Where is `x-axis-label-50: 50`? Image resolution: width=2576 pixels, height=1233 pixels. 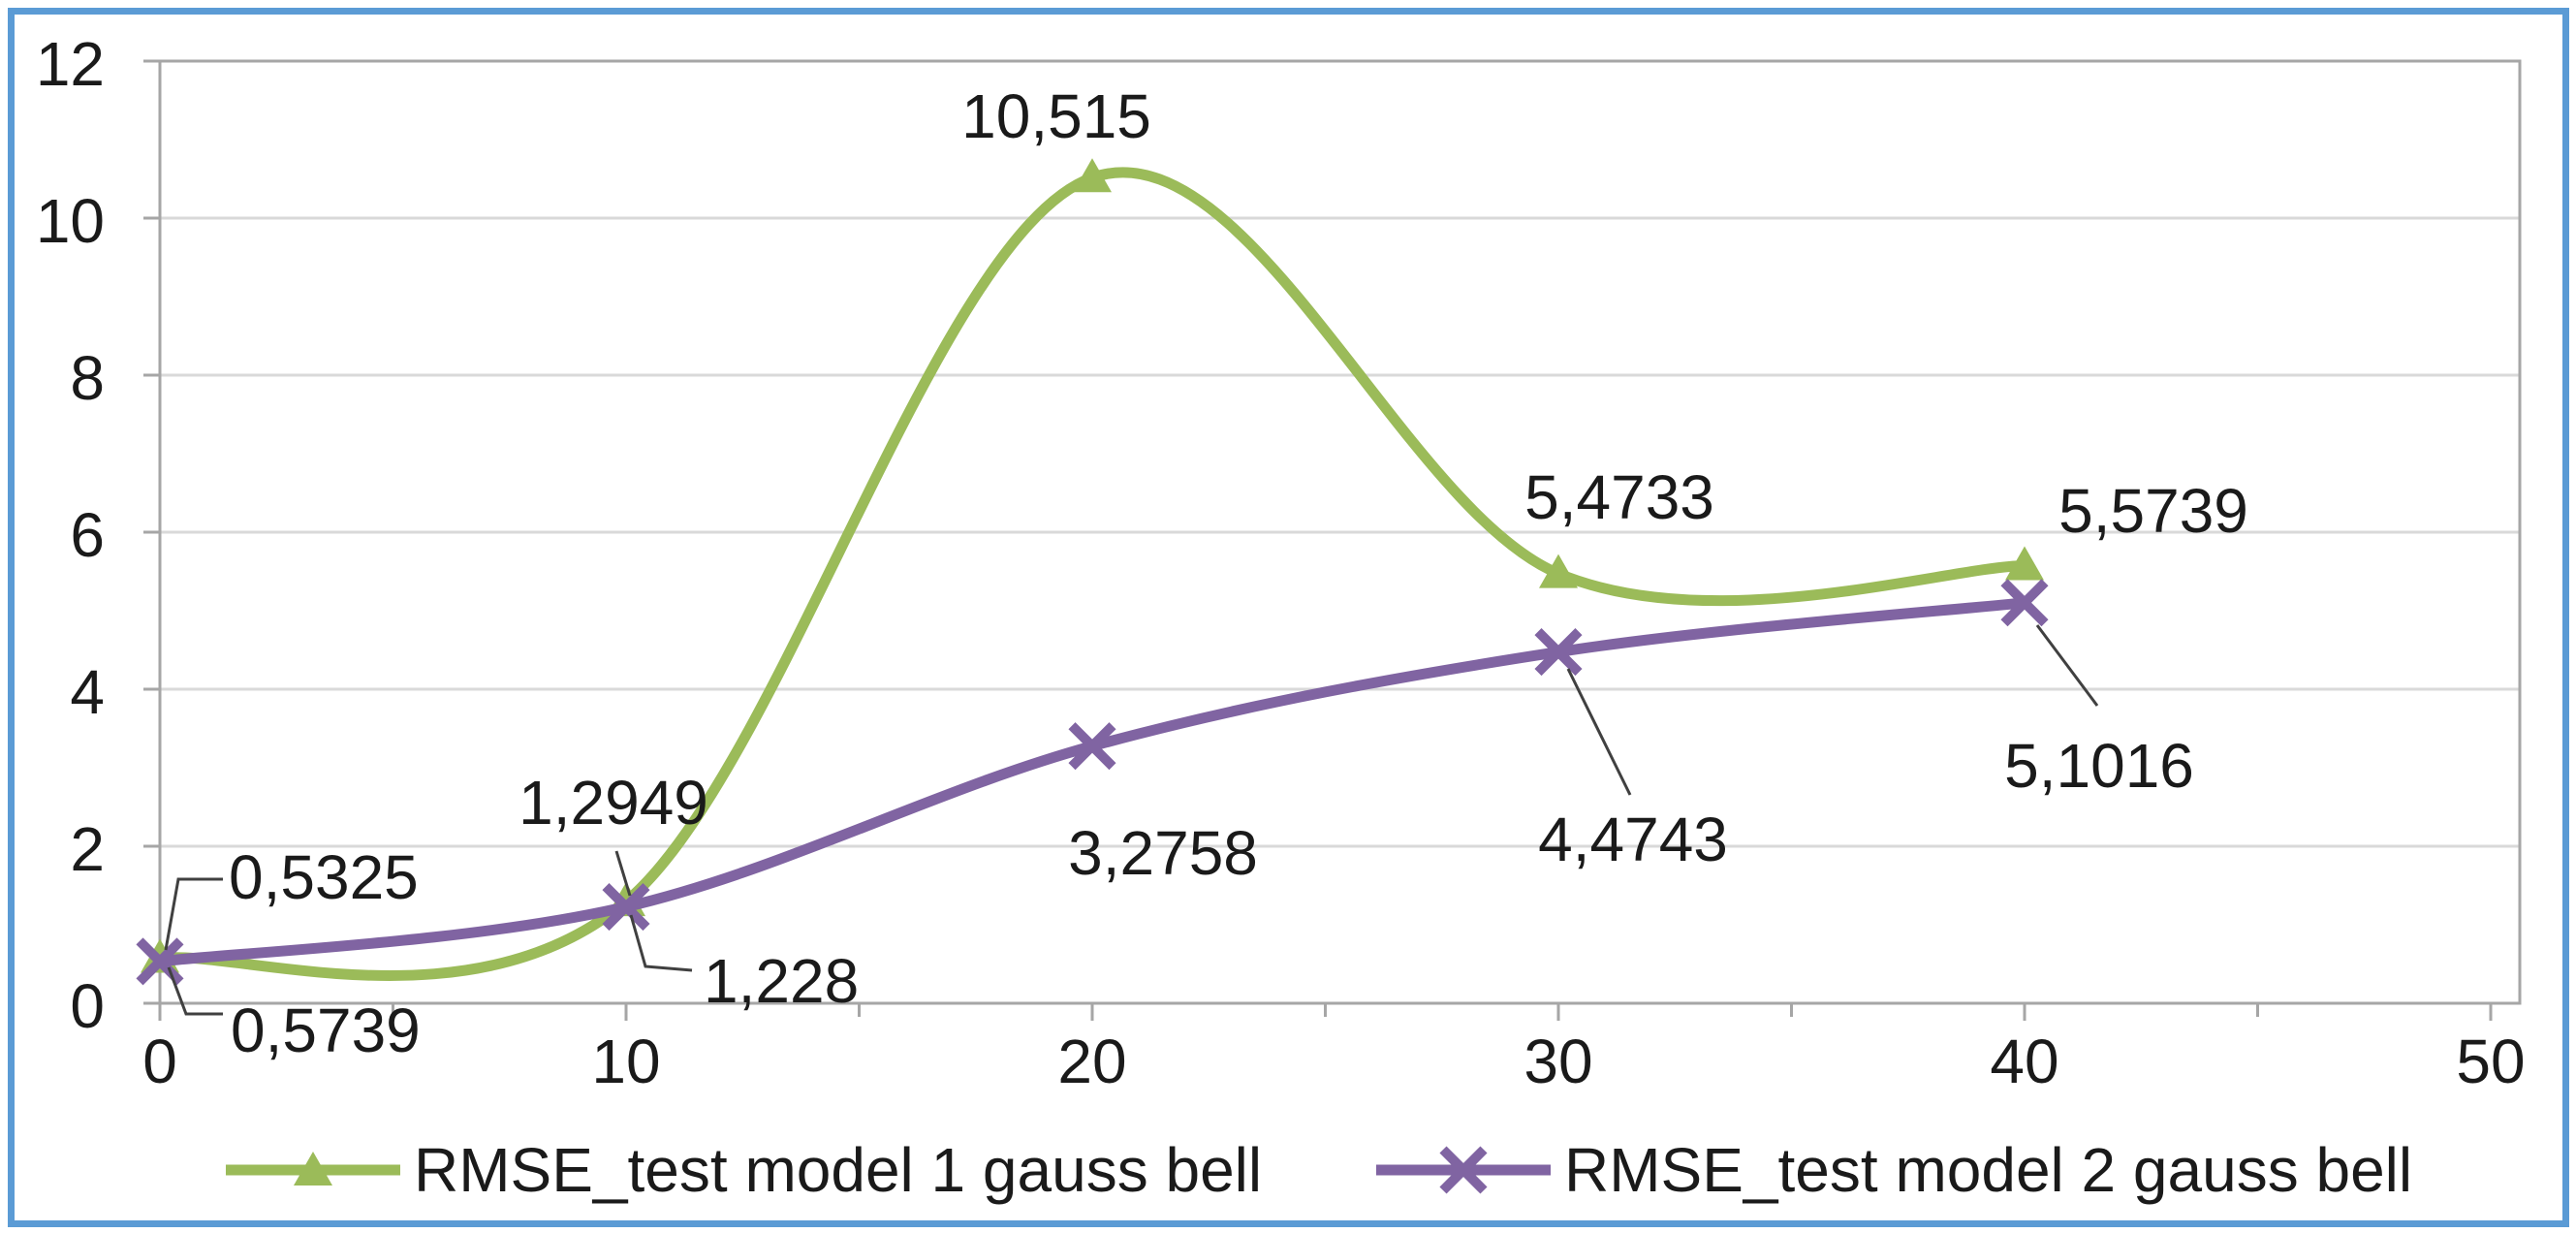
x-axis-label-50: 50 is located at coordinates (2490, 1061).